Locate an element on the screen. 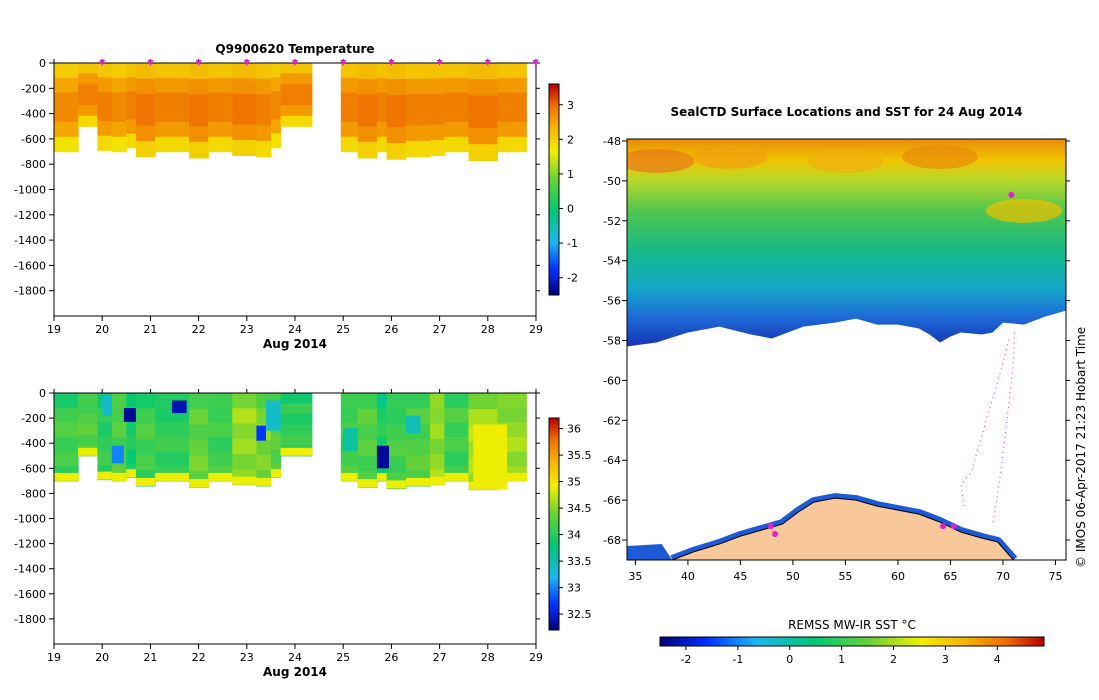 Image resolution: width=1099 pixels, height=700 pixels. y-tick-label: -1200 is located at coordinates (30, 215).